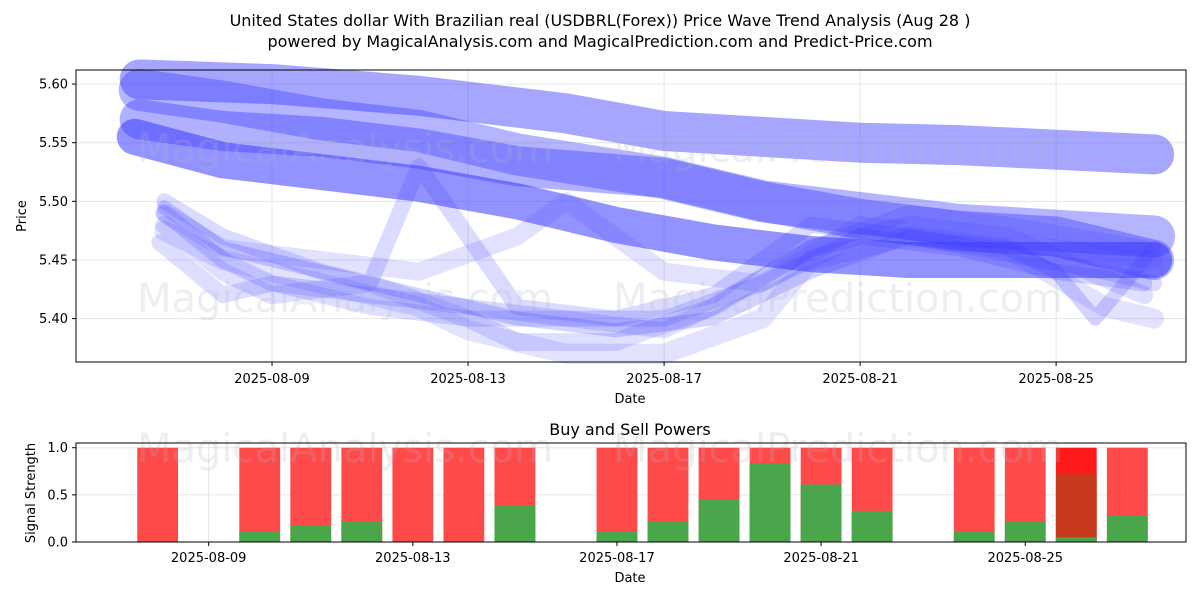 The width and height of the screenshot is (1200, 600). What do you see at coordinates (630, 429) in the screenshot?
I see `bottom-chart-title: Buy and Sell Powers` at bounding box center [630, 429].